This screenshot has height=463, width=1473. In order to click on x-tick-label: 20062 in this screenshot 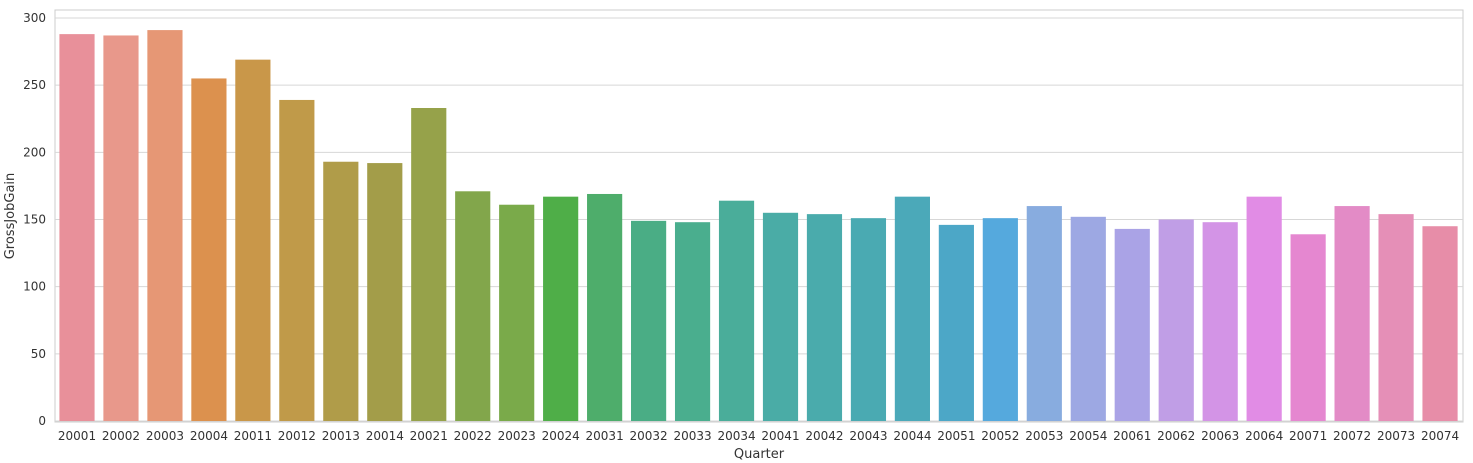, I will do `click(1176, 436)`.